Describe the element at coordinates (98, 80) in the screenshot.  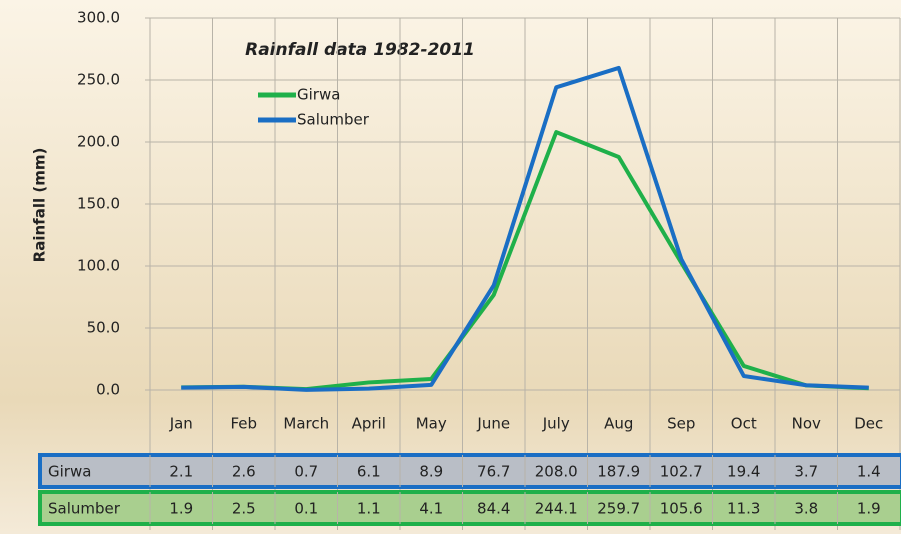
I see `y-tick-label: 250.0` at that location.